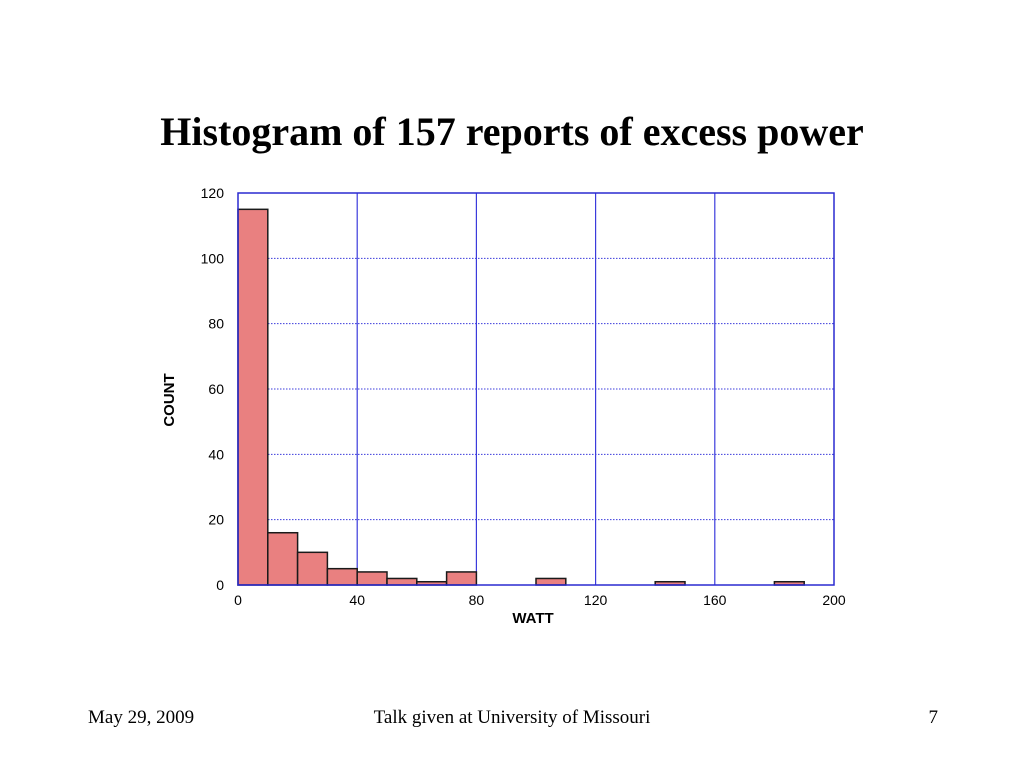  I want to click on x-tick-label: 0, so click(238, 600).